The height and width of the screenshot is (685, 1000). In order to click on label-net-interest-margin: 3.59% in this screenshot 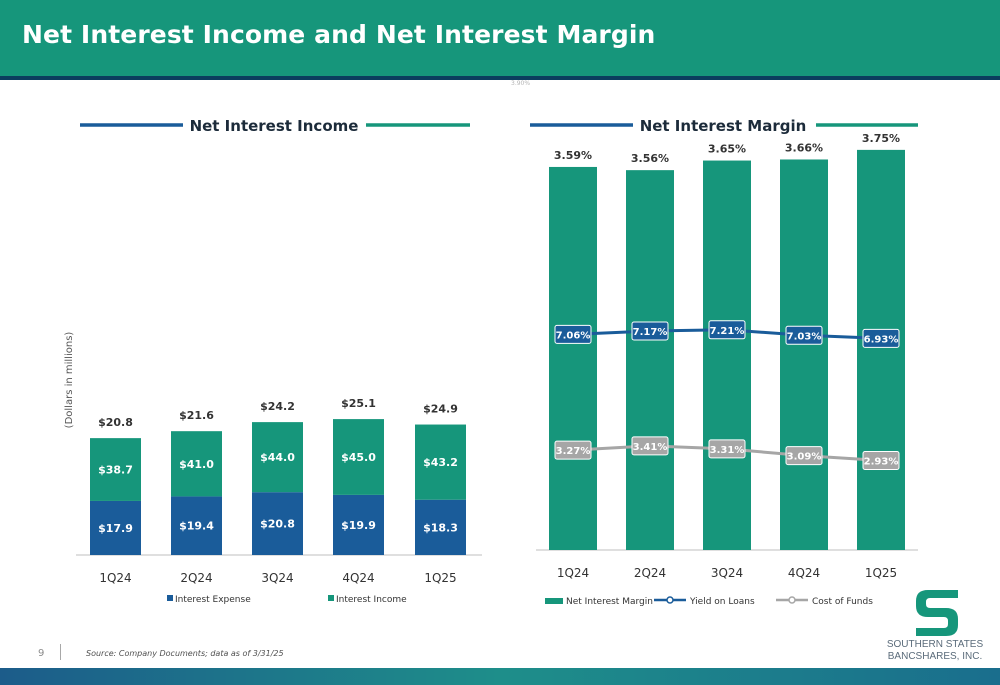, I will do `click(573, 155)`.